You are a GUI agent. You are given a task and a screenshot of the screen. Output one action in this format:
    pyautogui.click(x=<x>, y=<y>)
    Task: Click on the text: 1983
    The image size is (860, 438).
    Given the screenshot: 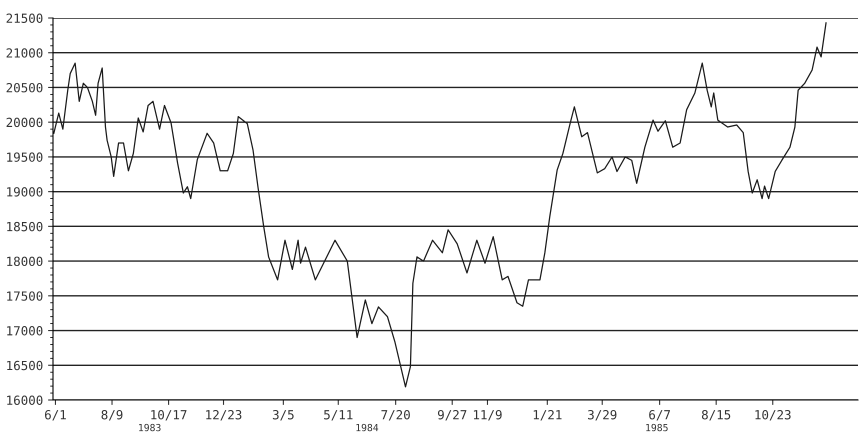 What is the action you would take?
    pyautogui.click(x=150, y=428)
    